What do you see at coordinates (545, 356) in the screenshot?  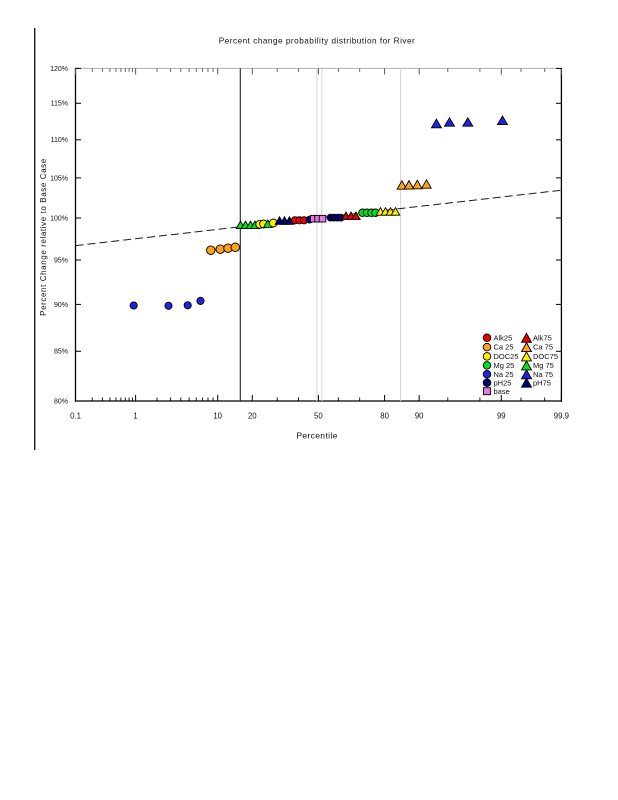 I see `svg-text: DOC75` at bounding box center [545, 356].